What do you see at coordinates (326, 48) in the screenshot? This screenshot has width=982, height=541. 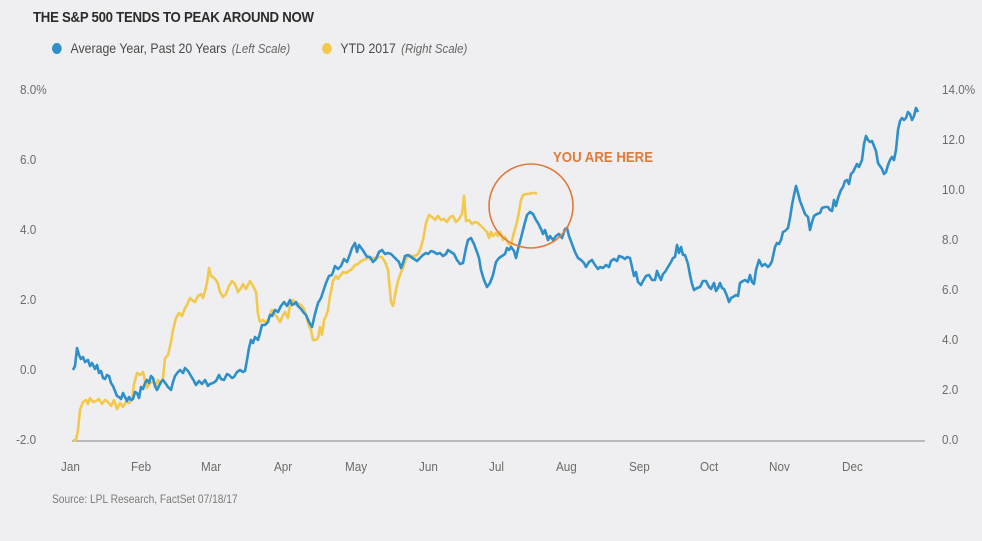 I see `yellow-dot-icon` at bounding box center [326, 48].